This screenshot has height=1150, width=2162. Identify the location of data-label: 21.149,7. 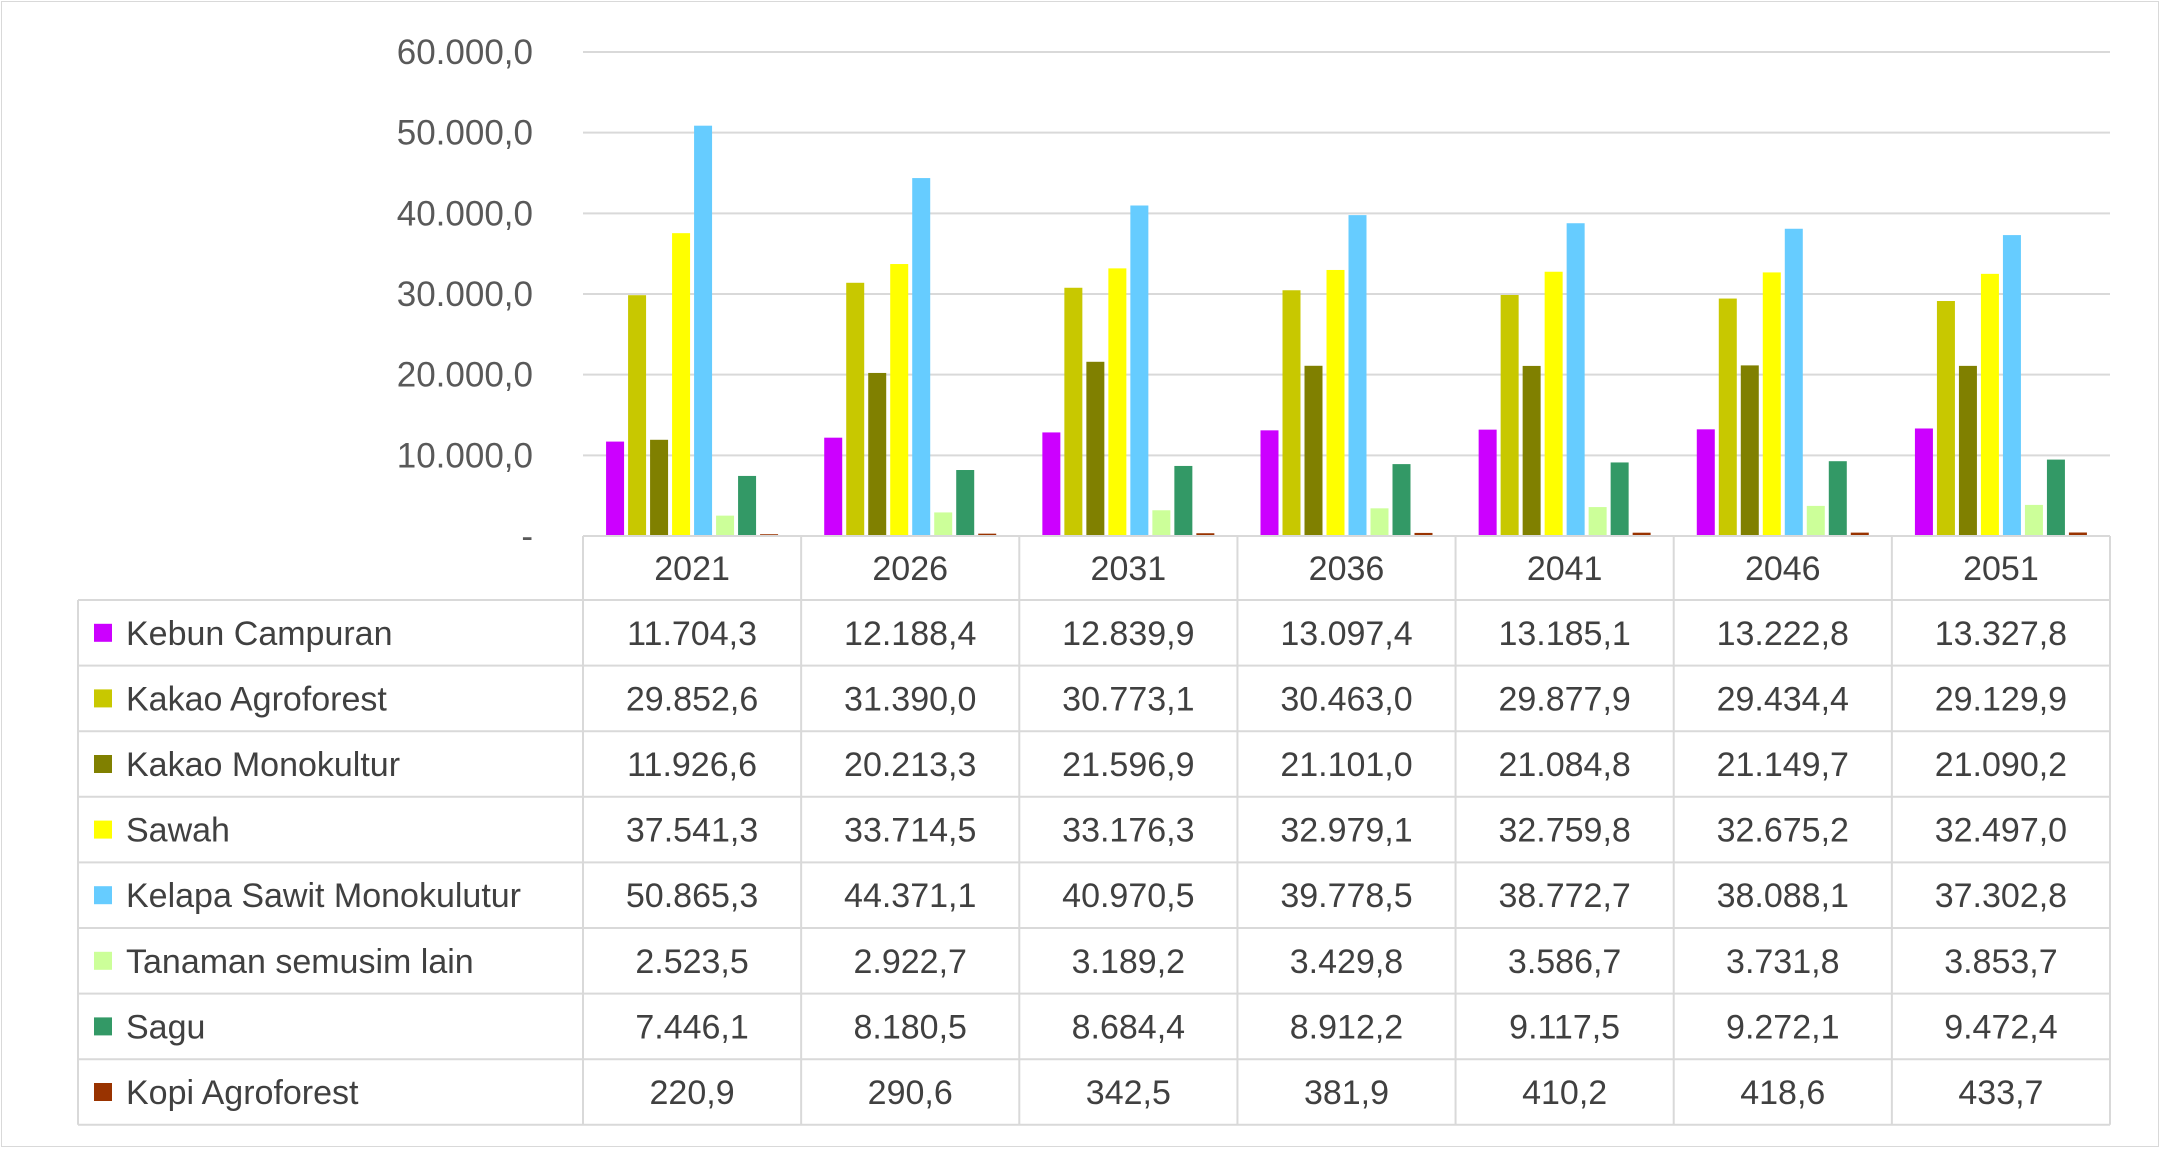
(1783, 765).